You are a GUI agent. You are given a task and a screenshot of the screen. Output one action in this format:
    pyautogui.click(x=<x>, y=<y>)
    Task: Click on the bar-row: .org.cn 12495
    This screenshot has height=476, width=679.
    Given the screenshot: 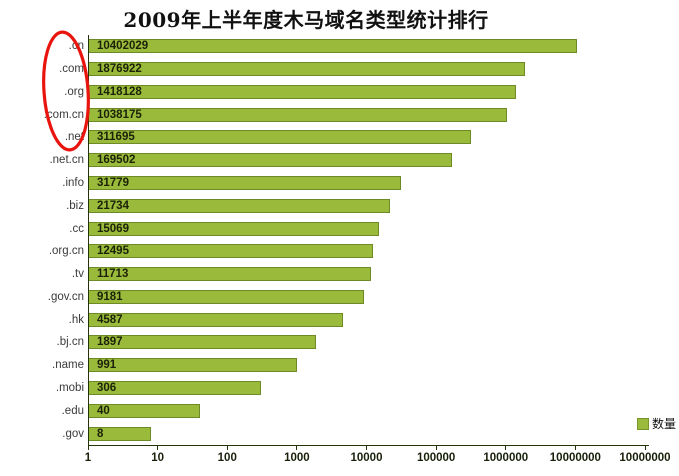 What is the action you would take?
    pyautogui.click(x=339, y=251)
    